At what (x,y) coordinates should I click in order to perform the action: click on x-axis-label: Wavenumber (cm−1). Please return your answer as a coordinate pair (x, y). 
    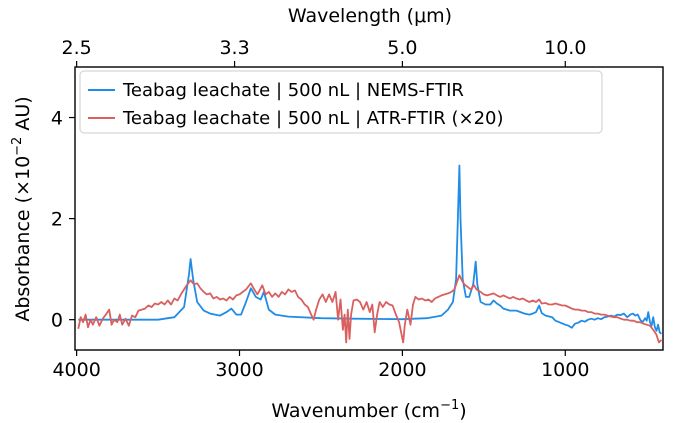
    Looking at the image, I should click on (368, 410).